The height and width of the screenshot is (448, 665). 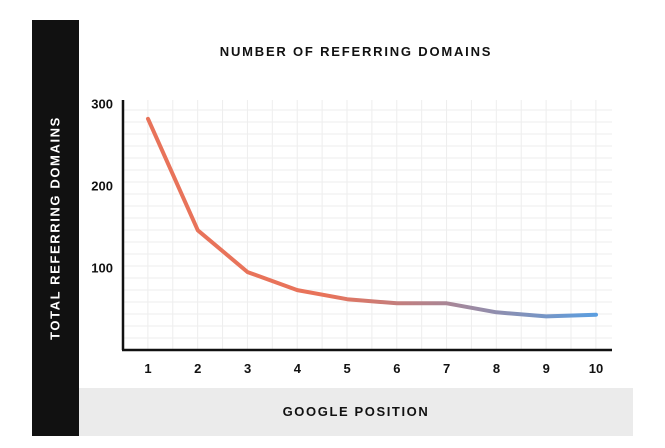 What do you see at coordinates (102, 268) in the screenshot?
I see `y-tick-label: 100` at bounding box center [102, 268].